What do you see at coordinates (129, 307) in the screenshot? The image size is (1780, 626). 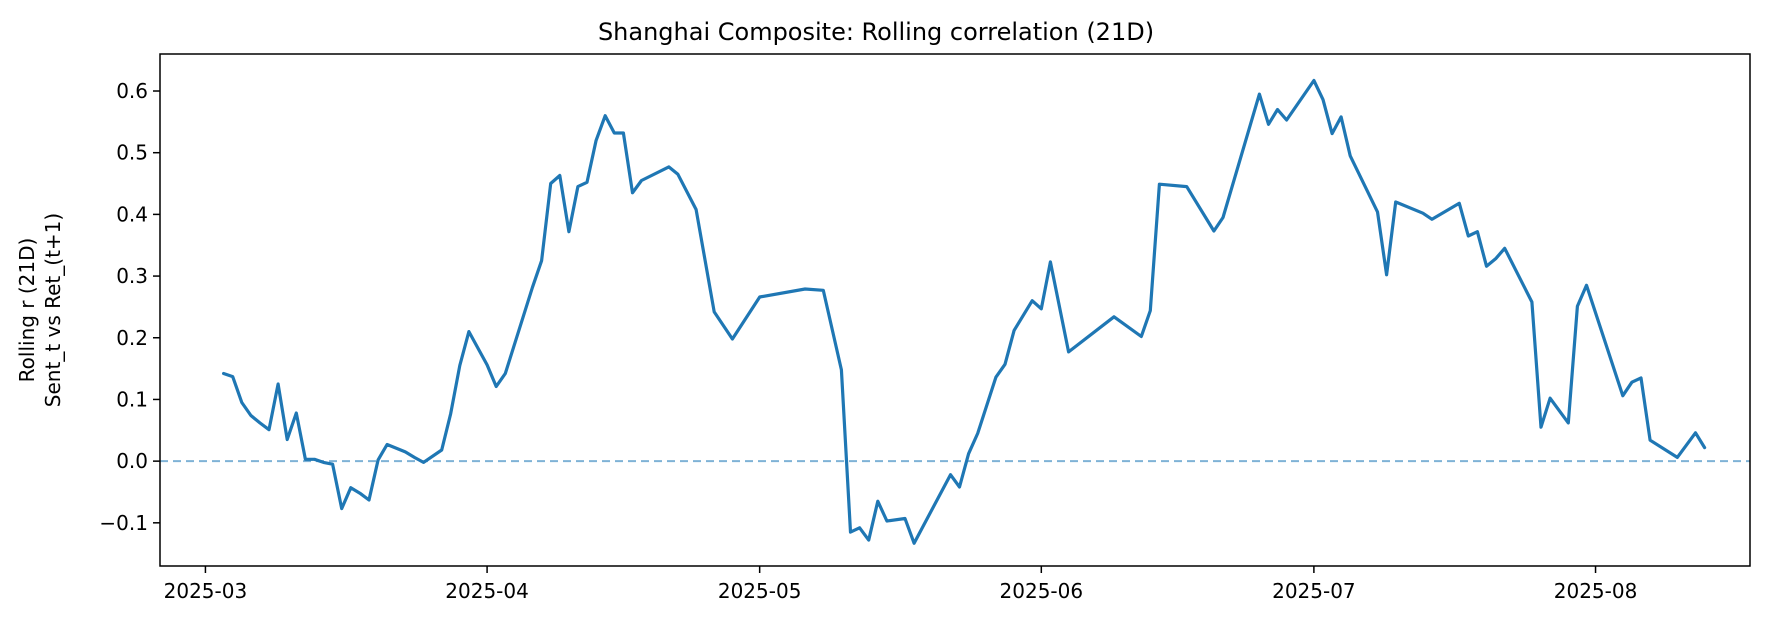 I see `y-axis: −0.1 0.0 0.1 0.2 0.3 0.4 0.5 0.6` at bounding box center [129, 307].